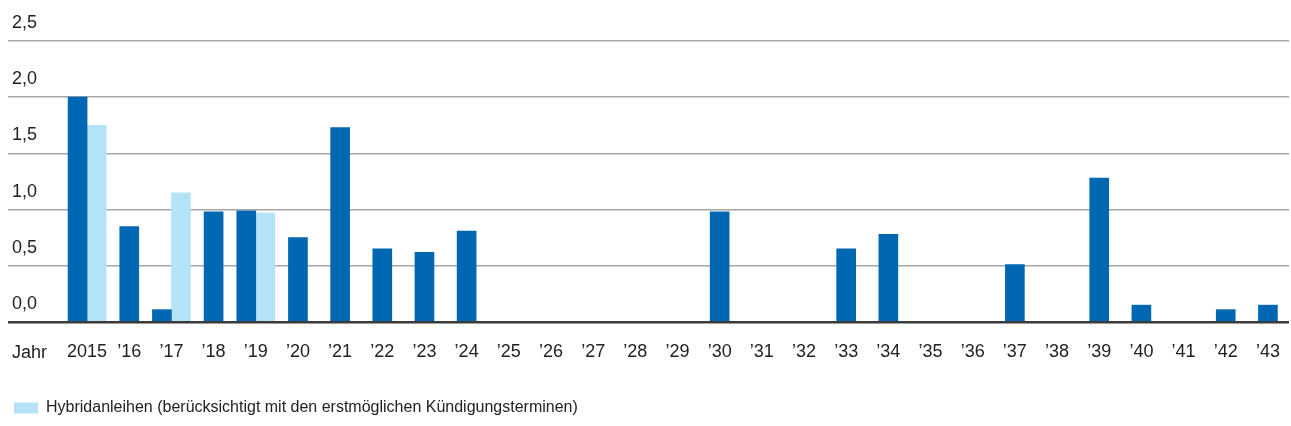  I want to click on x-tick-label: ’41, so click(1183, 350).